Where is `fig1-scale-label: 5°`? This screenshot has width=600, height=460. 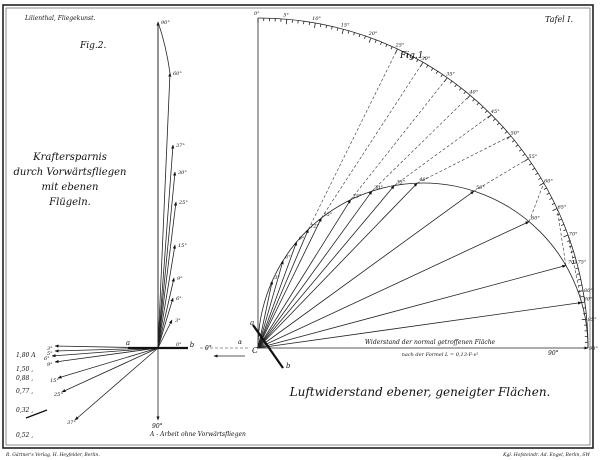
fig1-scale-label: 5° is located at coordinates (286, 15).